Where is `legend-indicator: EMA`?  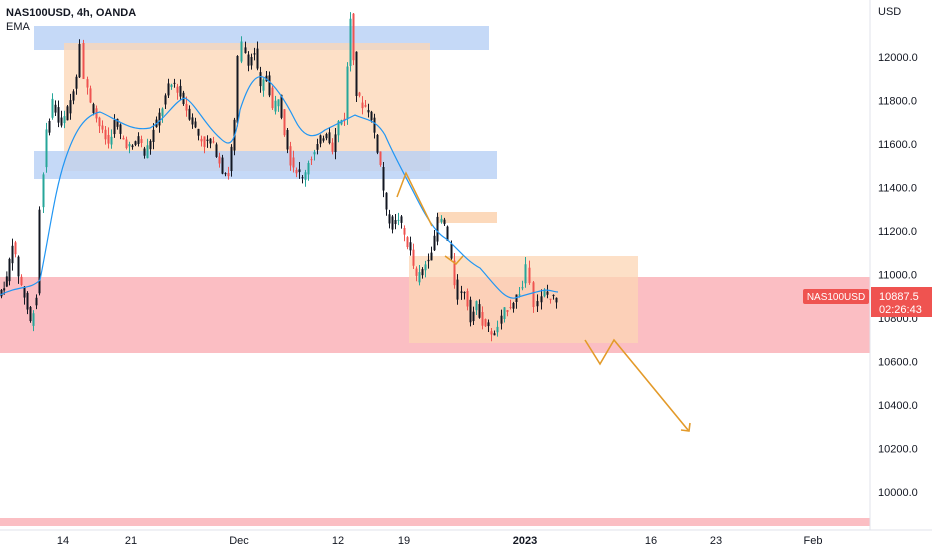
legend-indicator: EMA is located at coordinates (18, 27).